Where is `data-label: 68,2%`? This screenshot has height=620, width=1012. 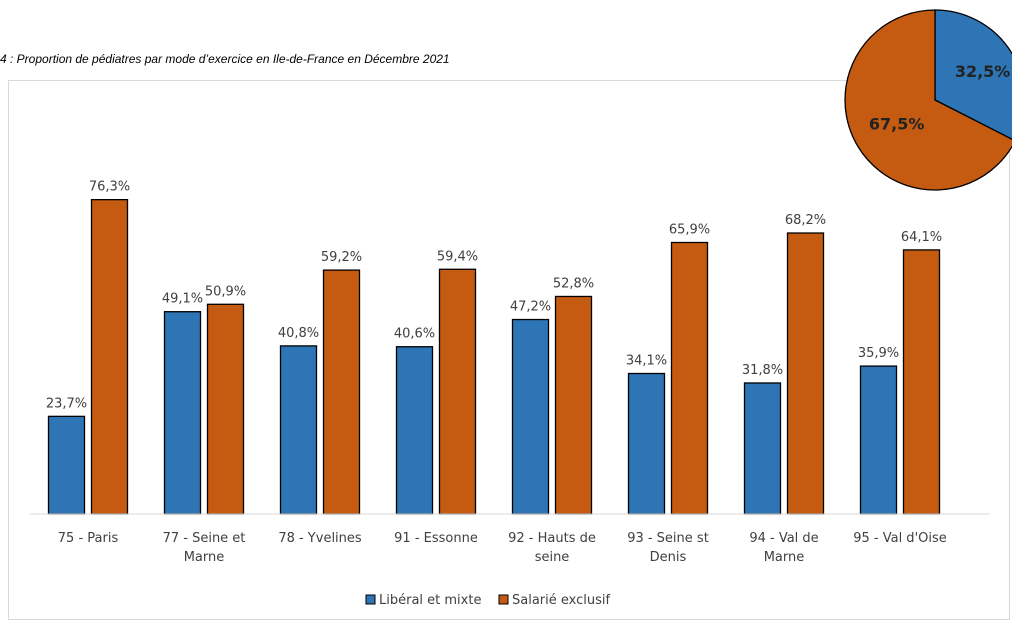
data-label: 68,2% is located at coordinates (805, 220).